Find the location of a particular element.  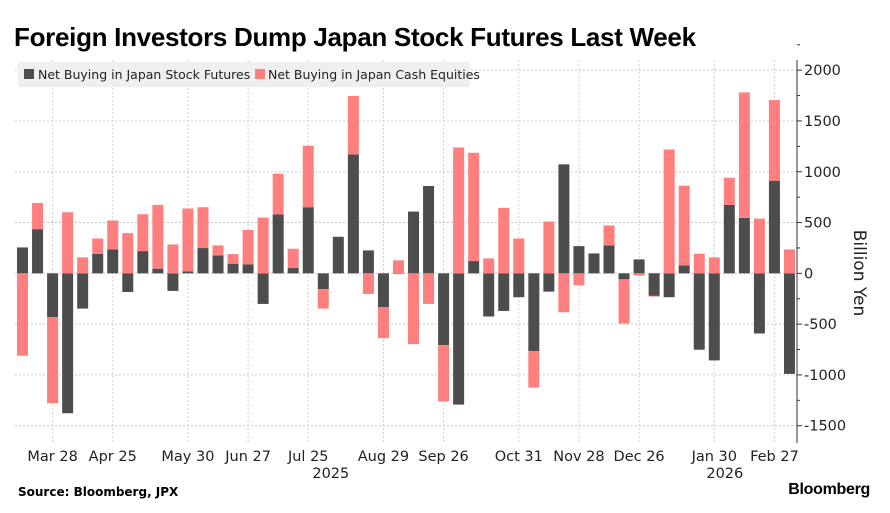

x-tick-label: Dec 26 is located at coordinates (639, 457).